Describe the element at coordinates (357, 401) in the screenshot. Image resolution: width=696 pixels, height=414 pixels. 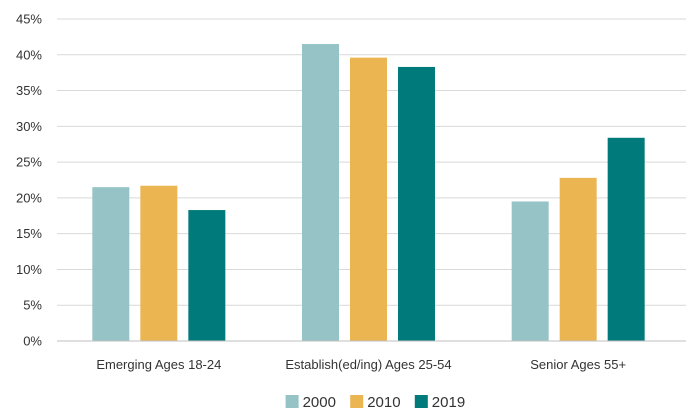
I see `legend-swatch-2010` at that location.